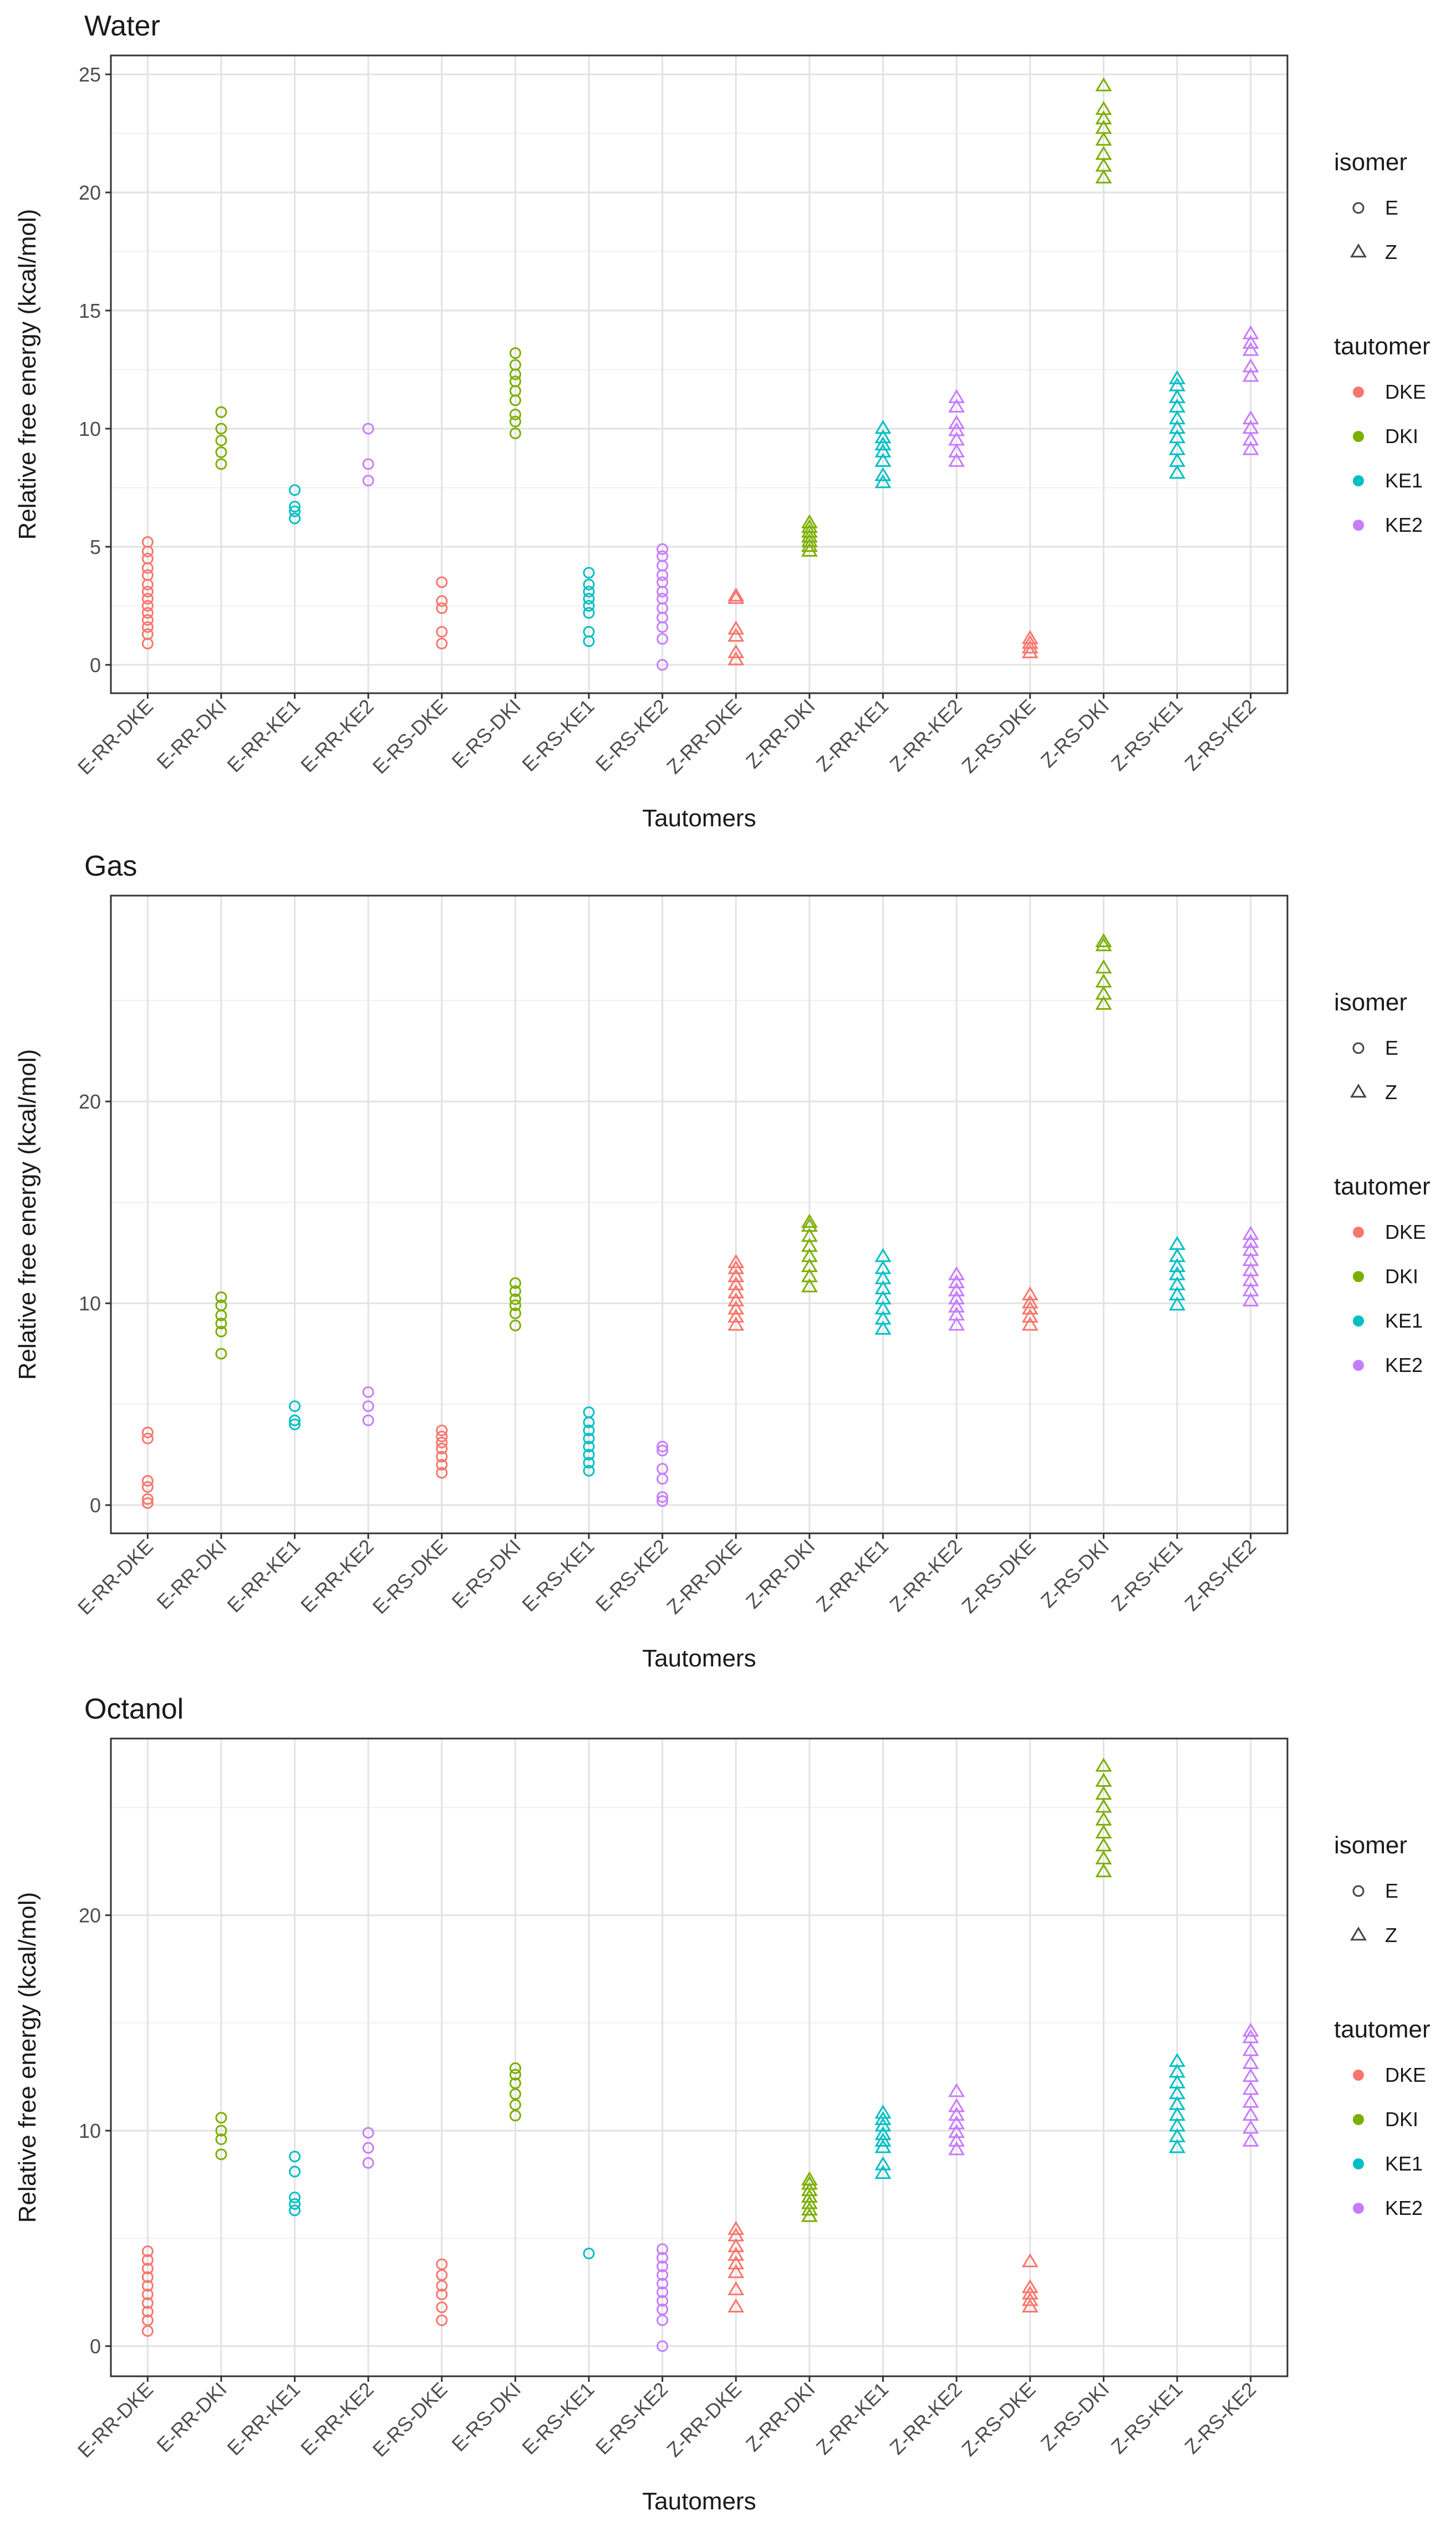 This screenshot has height=2531, width=1456. I want to click on y-tick-label: 0, so click(96, 1505).